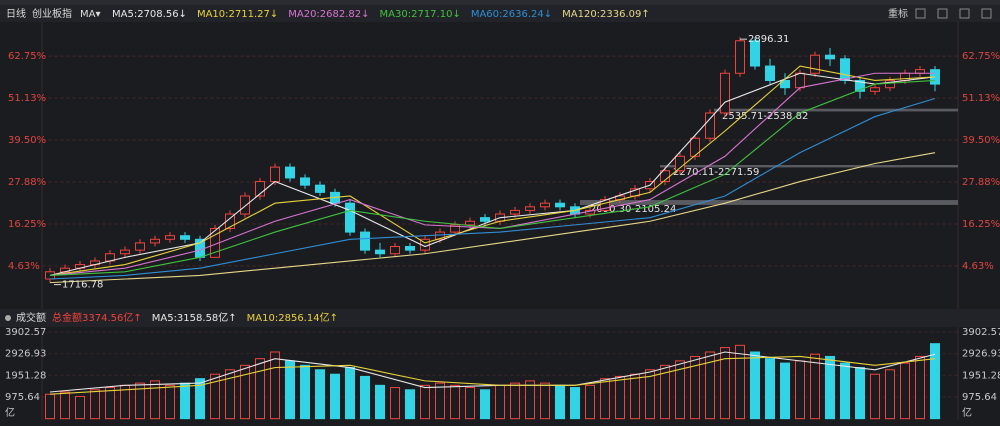 This screenshot has width=1000, height=426. What do you see at coordinates (237, 14) in the screenshot?
I see `legend-entry: MA10:2711.27↓` at bounding box center [237, 14].